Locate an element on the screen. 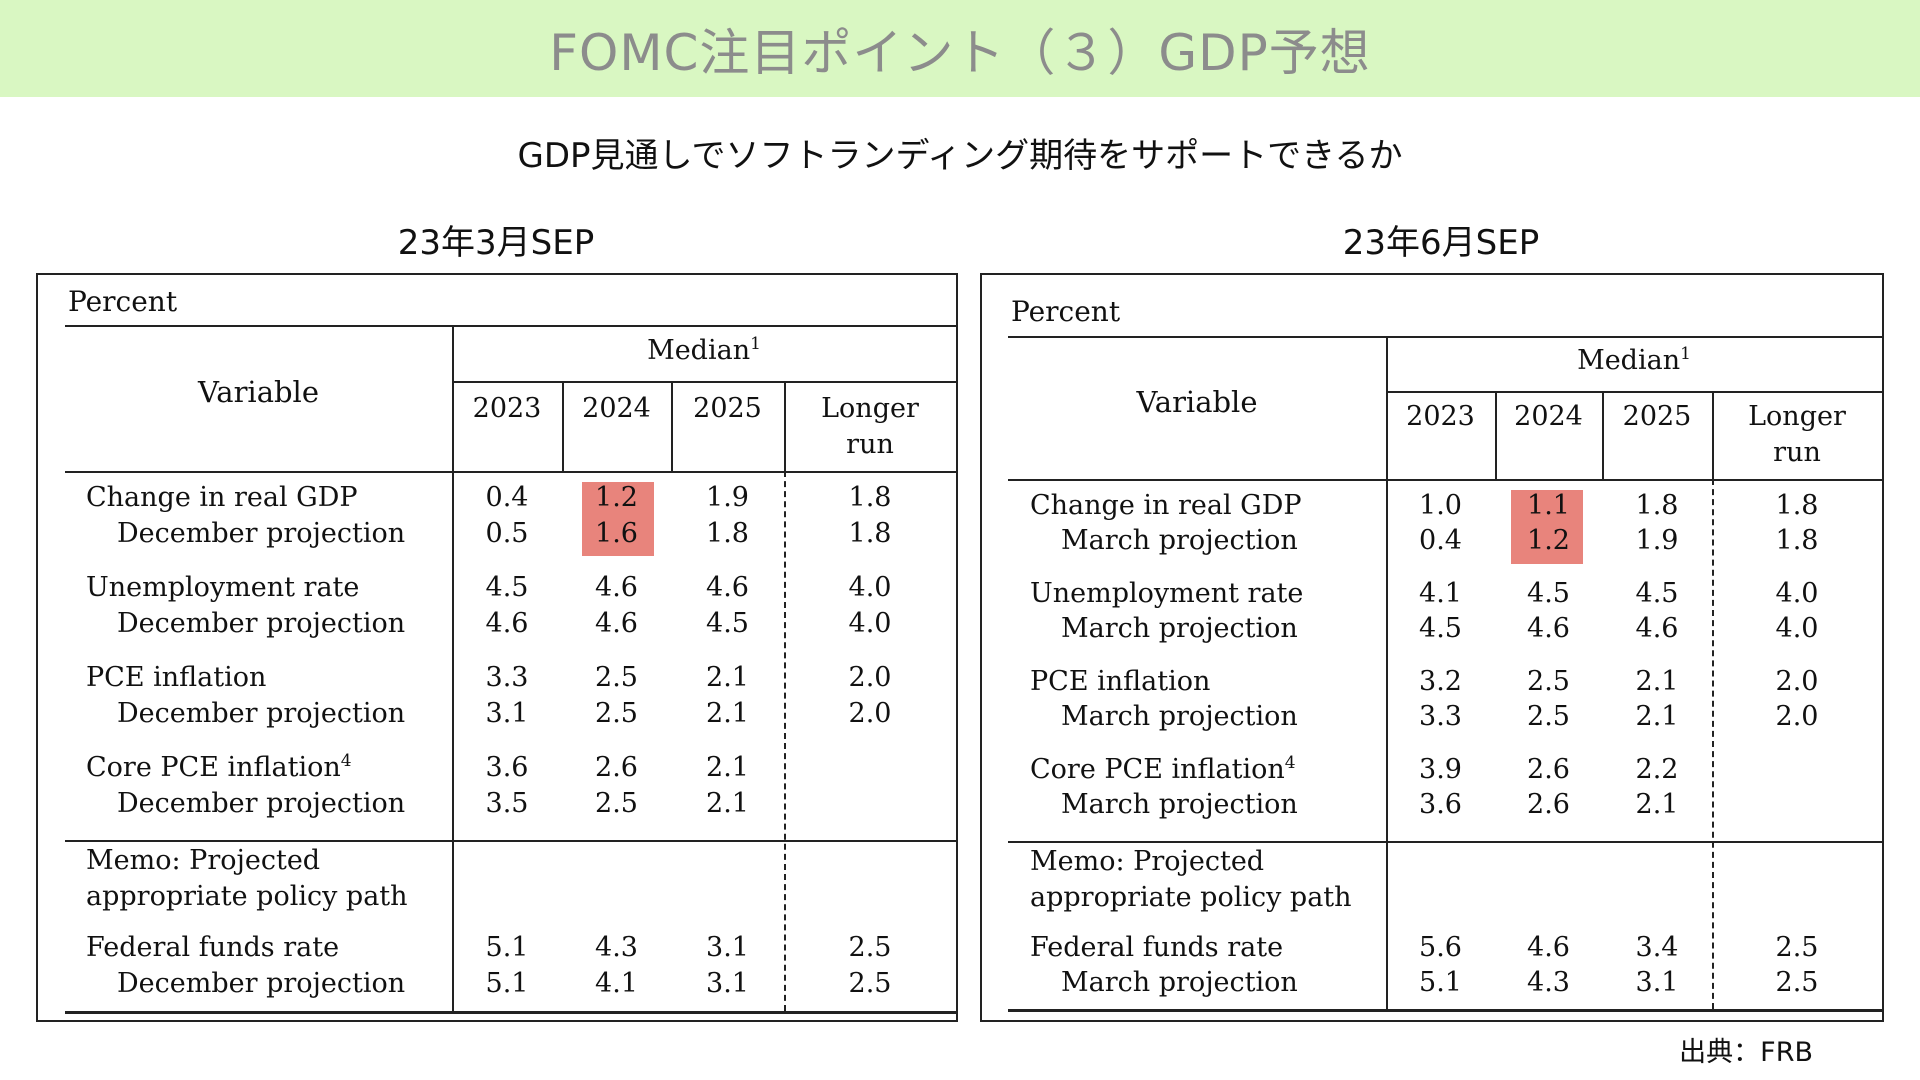  right-border-line is located at coordinates (957, 668).